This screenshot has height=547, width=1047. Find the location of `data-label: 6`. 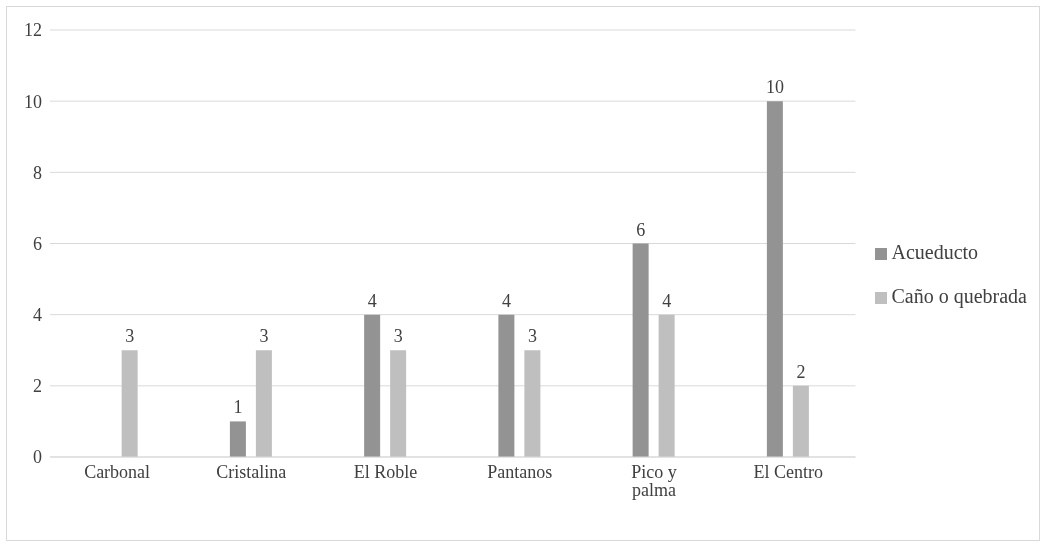

data-label: 6 is located at coordinates (641, 229).